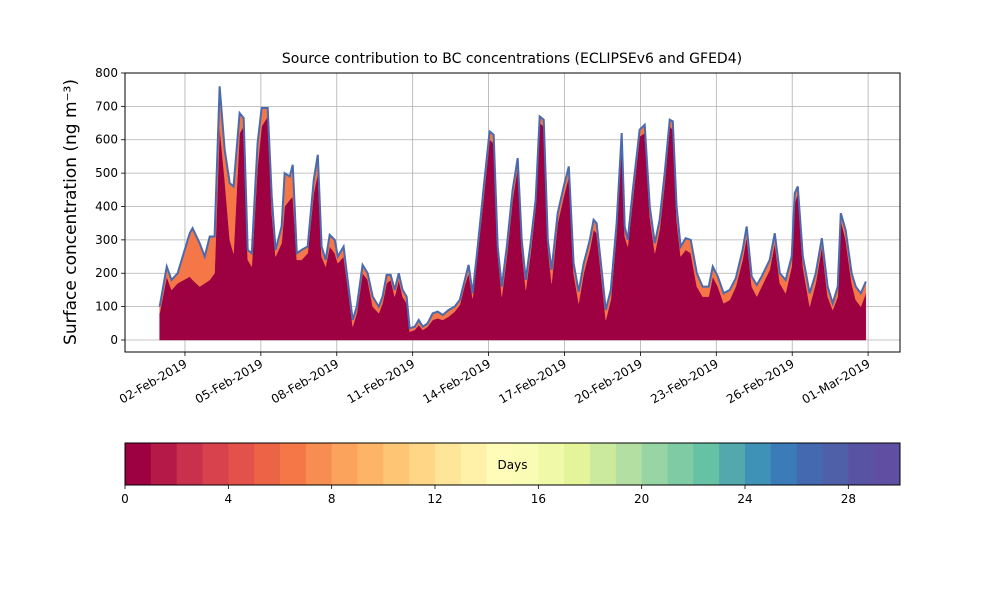 This screenshot has height=600, width=1000. What do you see at coordinates (106, 173) in the screenshot?
I see `y-tick-label: 500` at bounding box center [106, 173].